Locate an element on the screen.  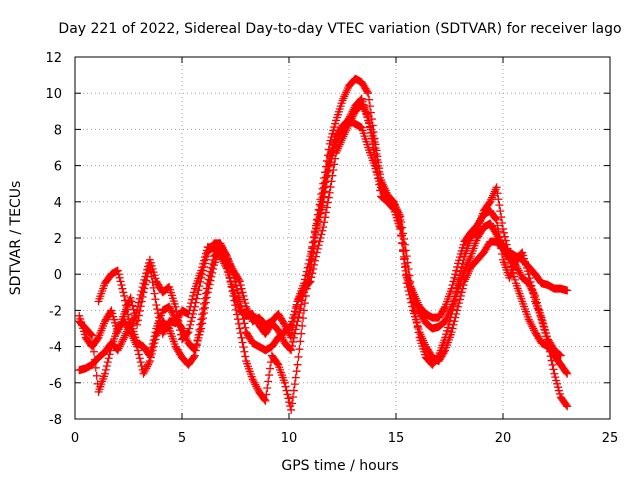
y-axis-label: SDTVAR / TECUs is located at coordinates (16, 238).